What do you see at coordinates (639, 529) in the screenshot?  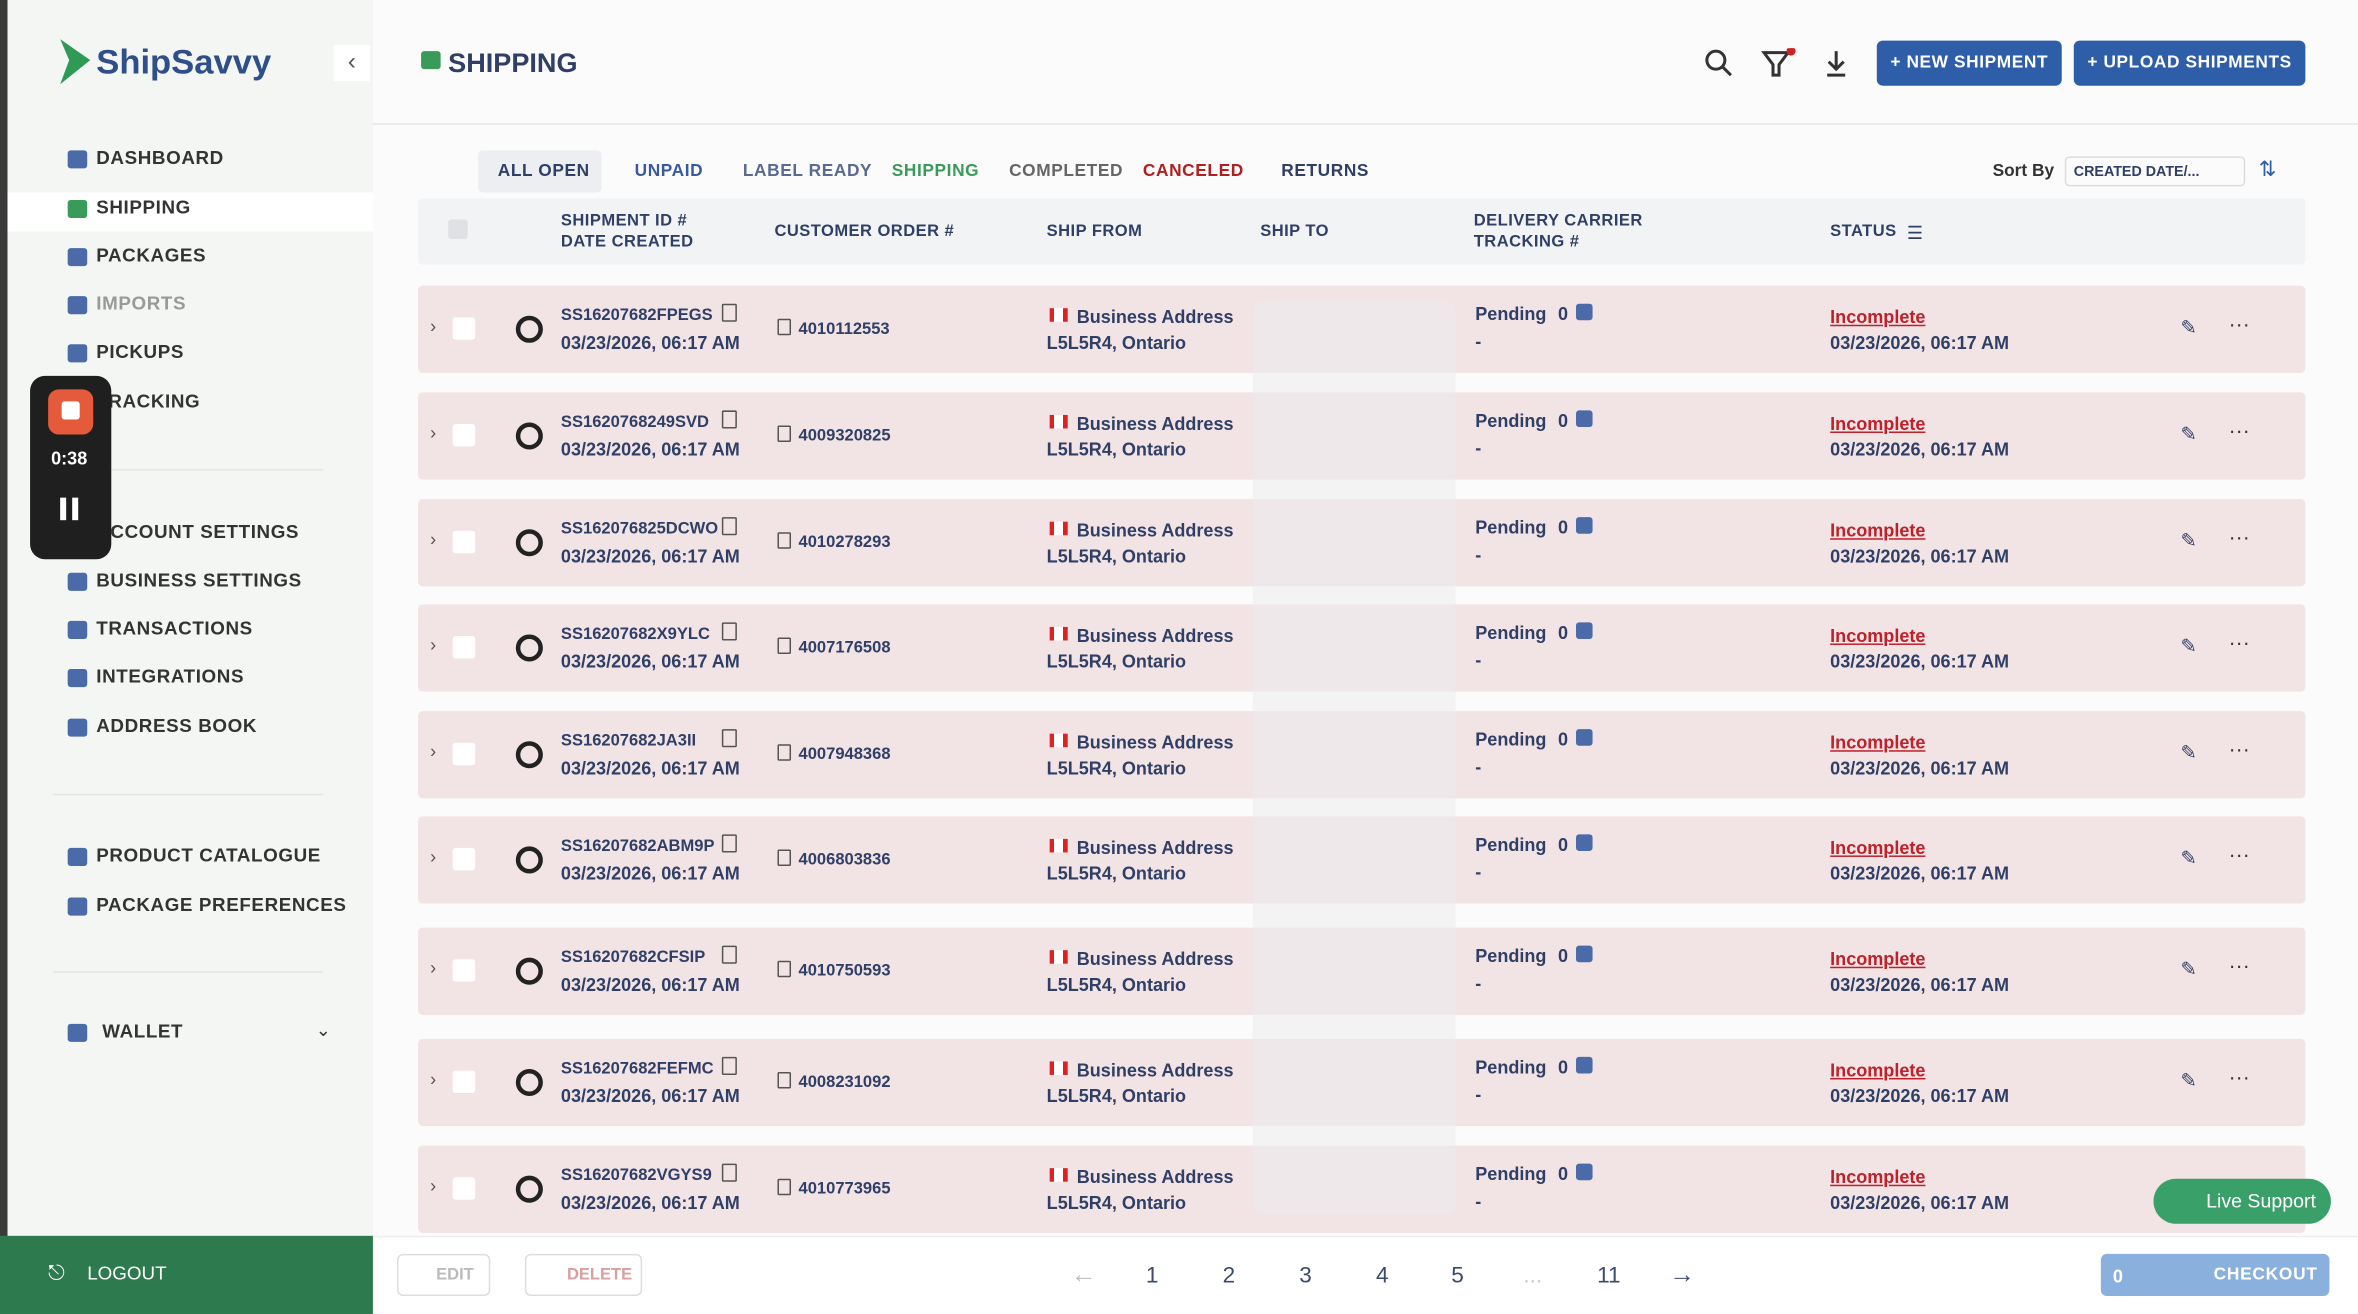 I see `shipment-id: SS162076825DCWO` at bounding box center [639, 529].